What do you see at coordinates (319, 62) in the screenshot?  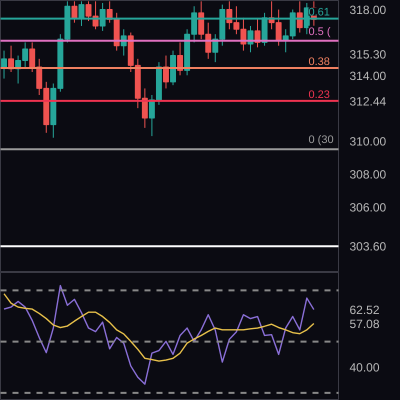 I see `annotation: 0.38` at bounding box center [319, 62].